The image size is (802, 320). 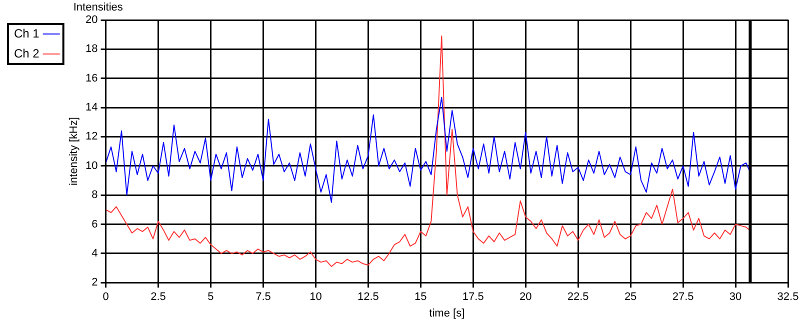 What do you see at coordinates (92, 136) in the screenshot?
I see `y-tick-label: 12` at bounding box center [92, 136].